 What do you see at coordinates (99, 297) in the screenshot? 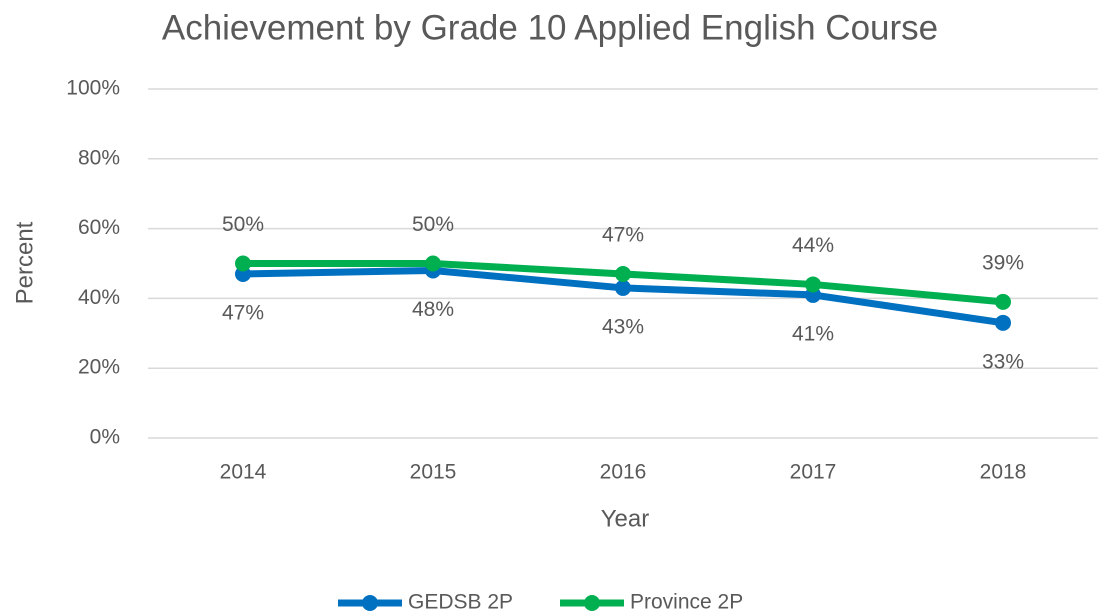
I see `y-tick-label: 40%` at bounding box center [99, 297].